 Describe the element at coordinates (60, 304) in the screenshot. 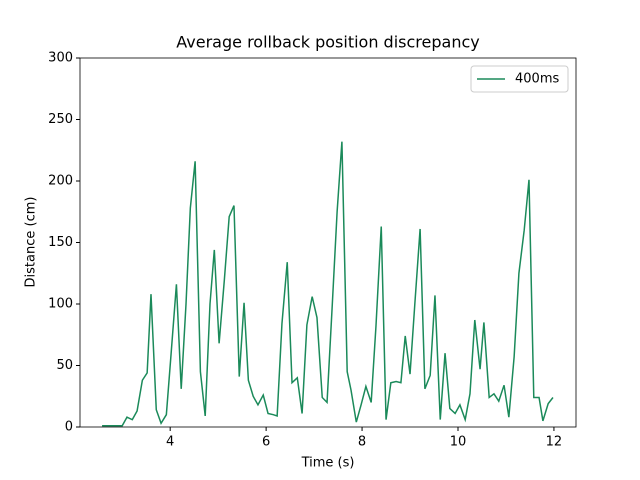

I see `y-tick-label: 100` at that location.